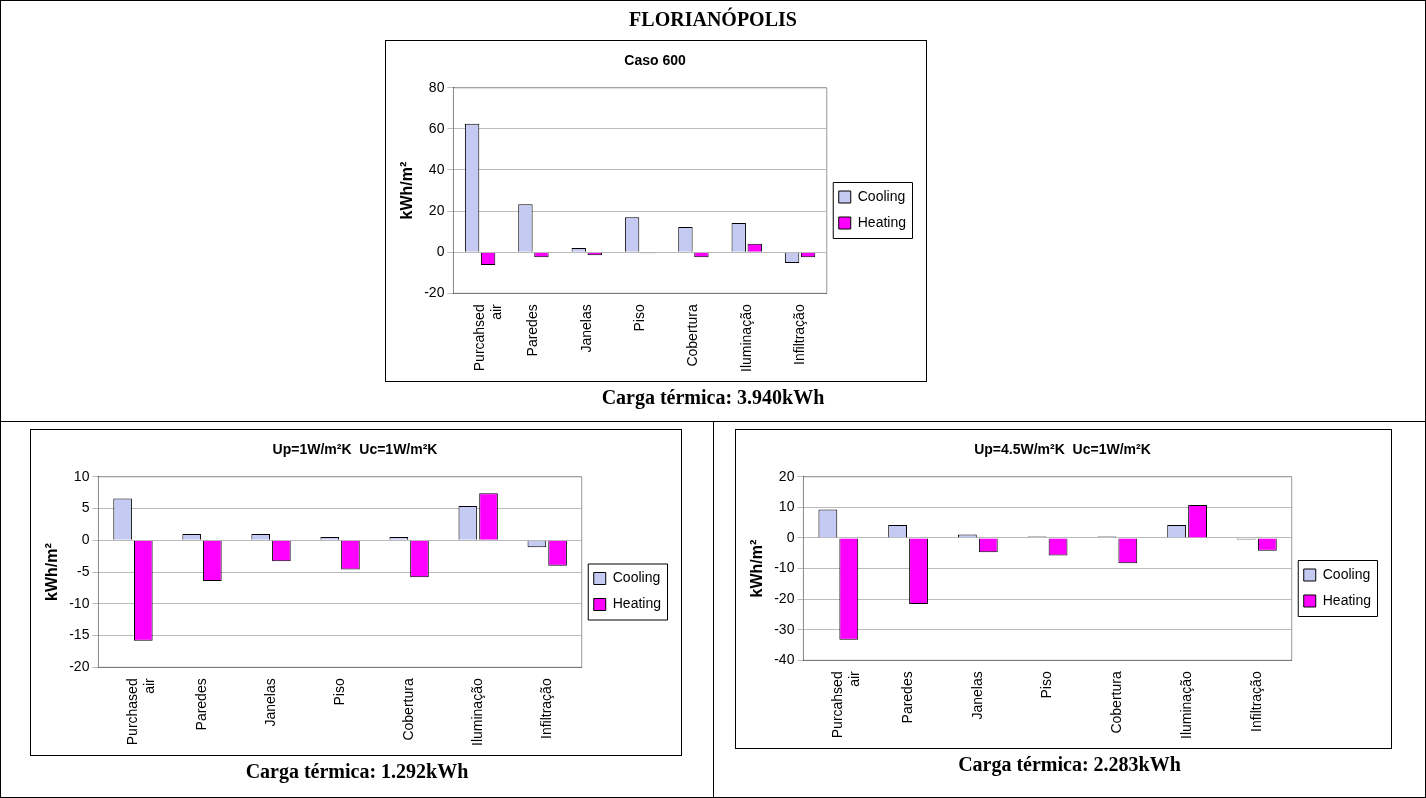 Image resolution: width=1426 pixels, height=798 pixels. Describe the element at coordinates (79, 634) in the screenshot. I see `y-tick-label: -15` at that location.